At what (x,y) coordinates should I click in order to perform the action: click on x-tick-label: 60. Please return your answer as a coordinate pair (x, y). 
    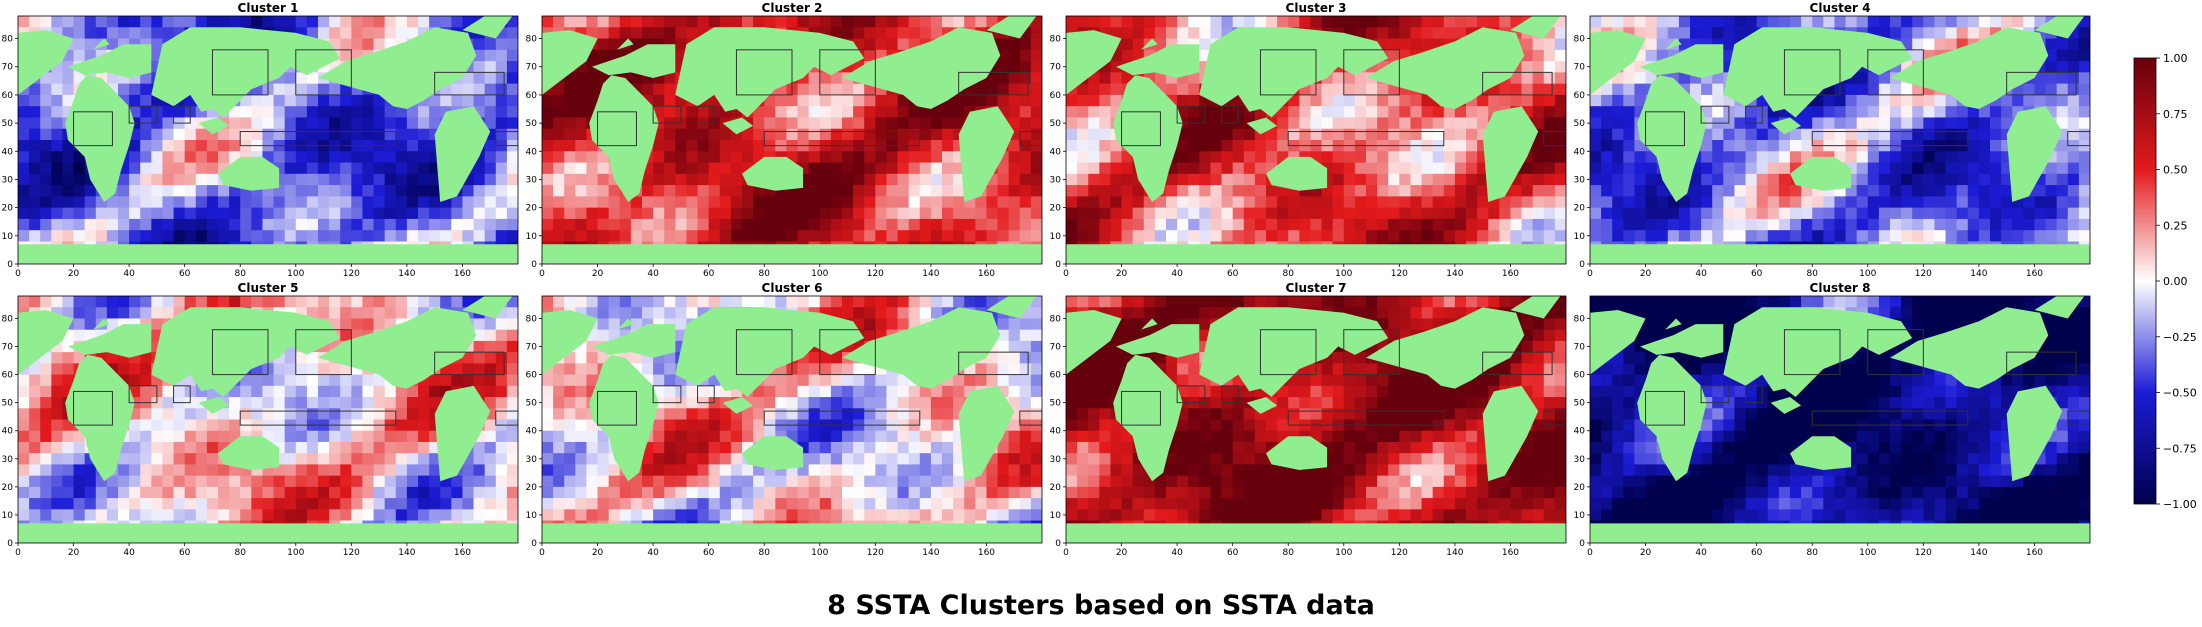
    Looking at the image, I should click on (185, 274).